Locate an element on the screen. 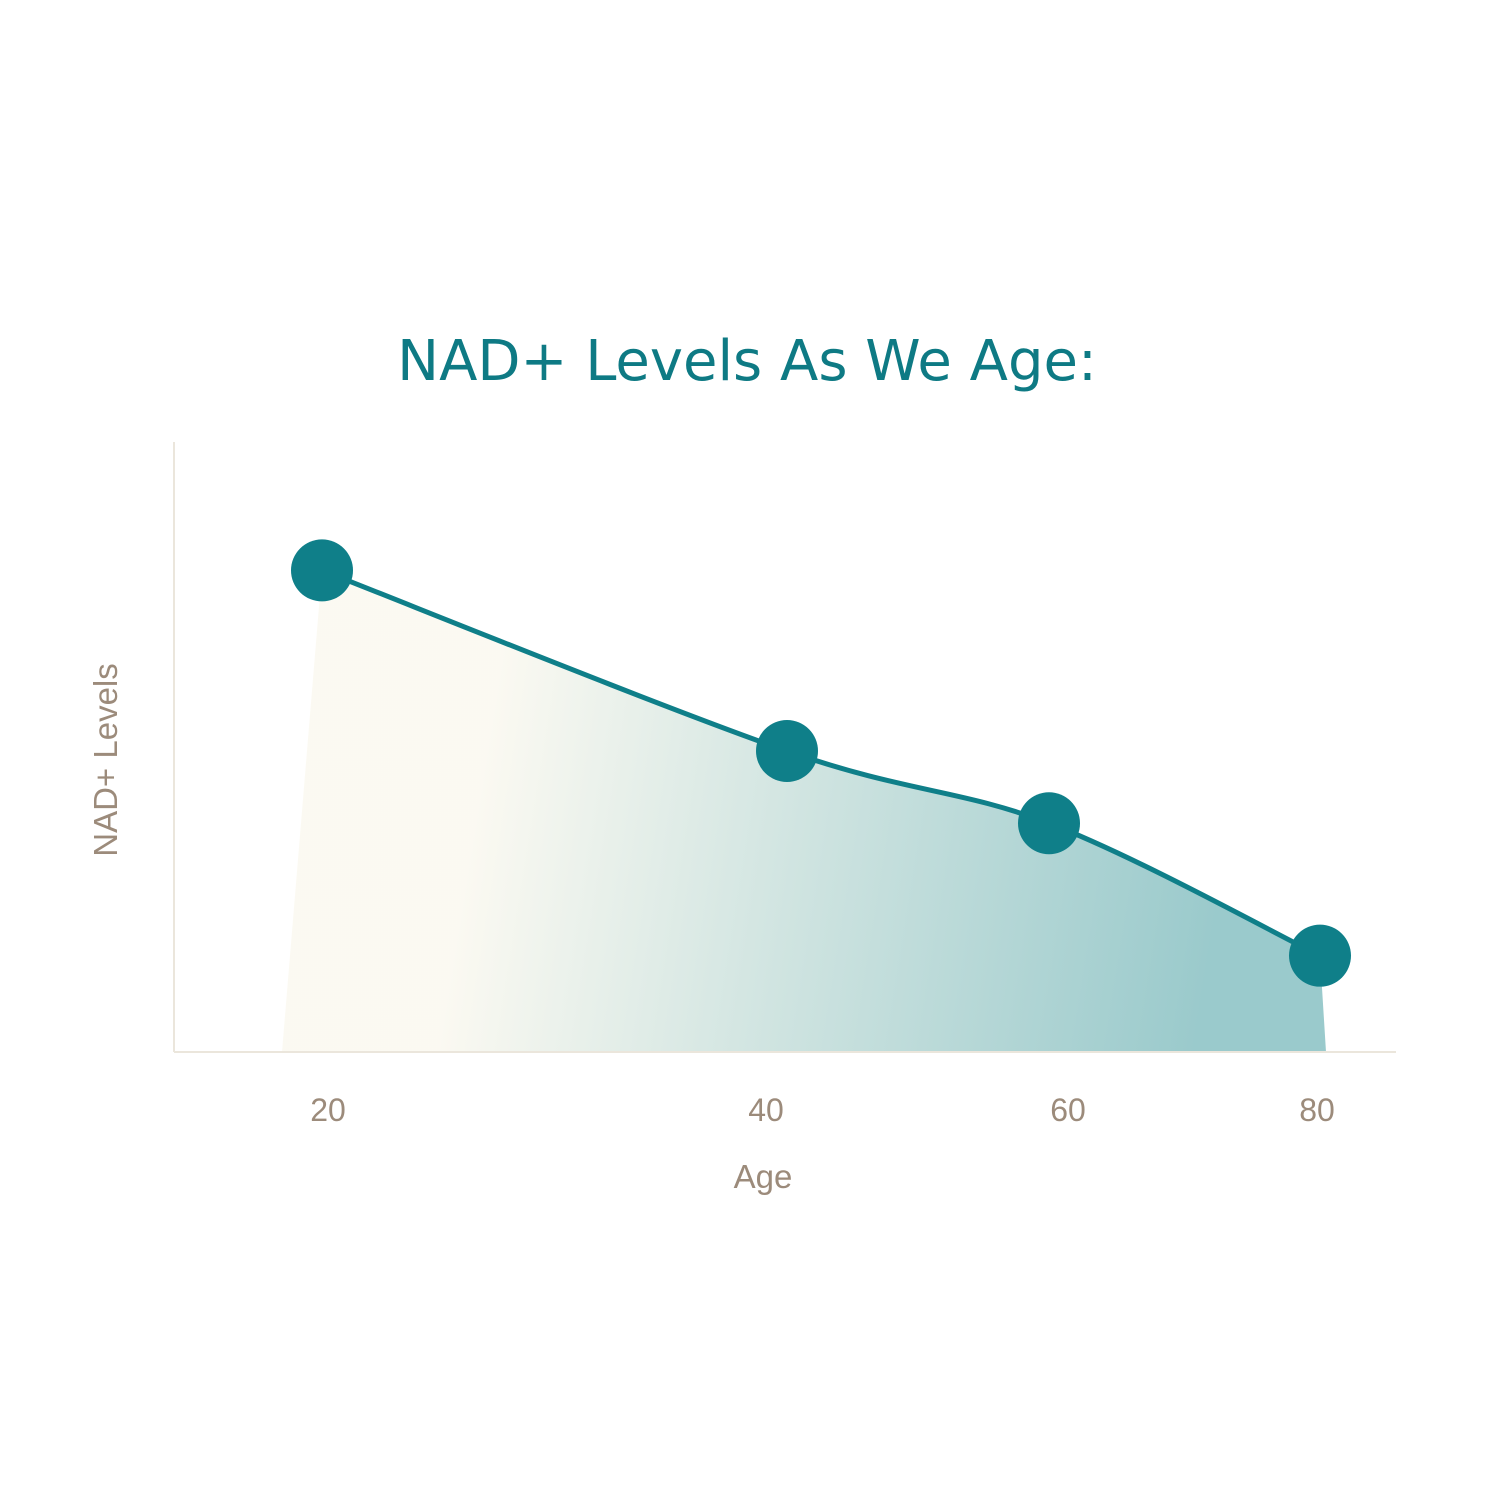  x-tick-label: 80 is located at coordinates (1317, 1110).